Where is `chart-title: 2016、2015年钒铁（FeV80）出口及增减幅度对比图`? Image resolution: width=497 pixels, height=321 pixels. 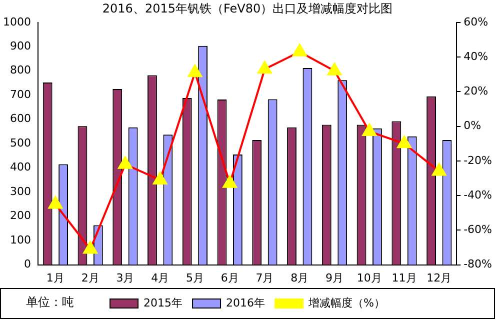
chart-title: 2016、2015年钒铁（FeV80）出口及增减幅度对比图 is located at coordinates (247, 8).